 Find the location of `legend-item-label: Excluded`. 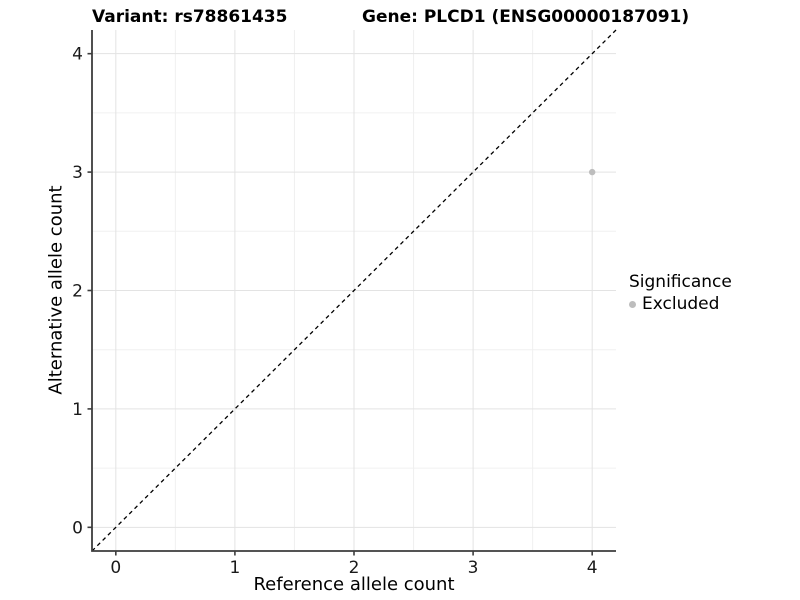

legend-item-label: Excluded is located at coordinates (681, 304).